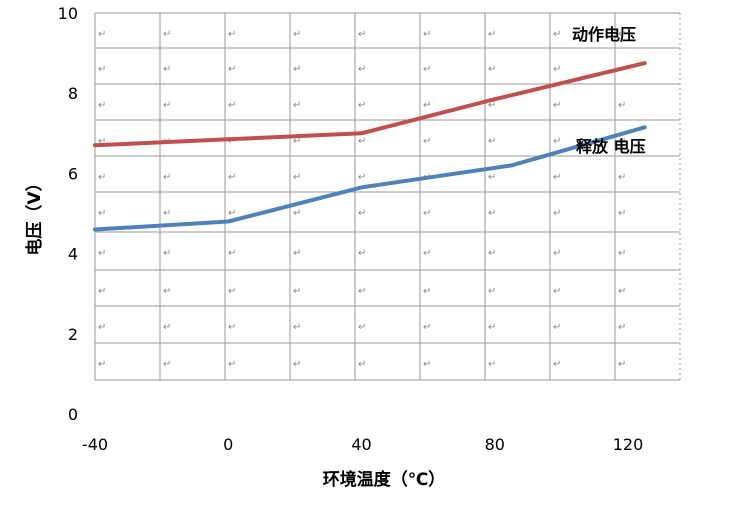 Image resolution: width=750 pixels, height=506 pixels. I want to click on y-tick-label: 8, so click(73, 93).